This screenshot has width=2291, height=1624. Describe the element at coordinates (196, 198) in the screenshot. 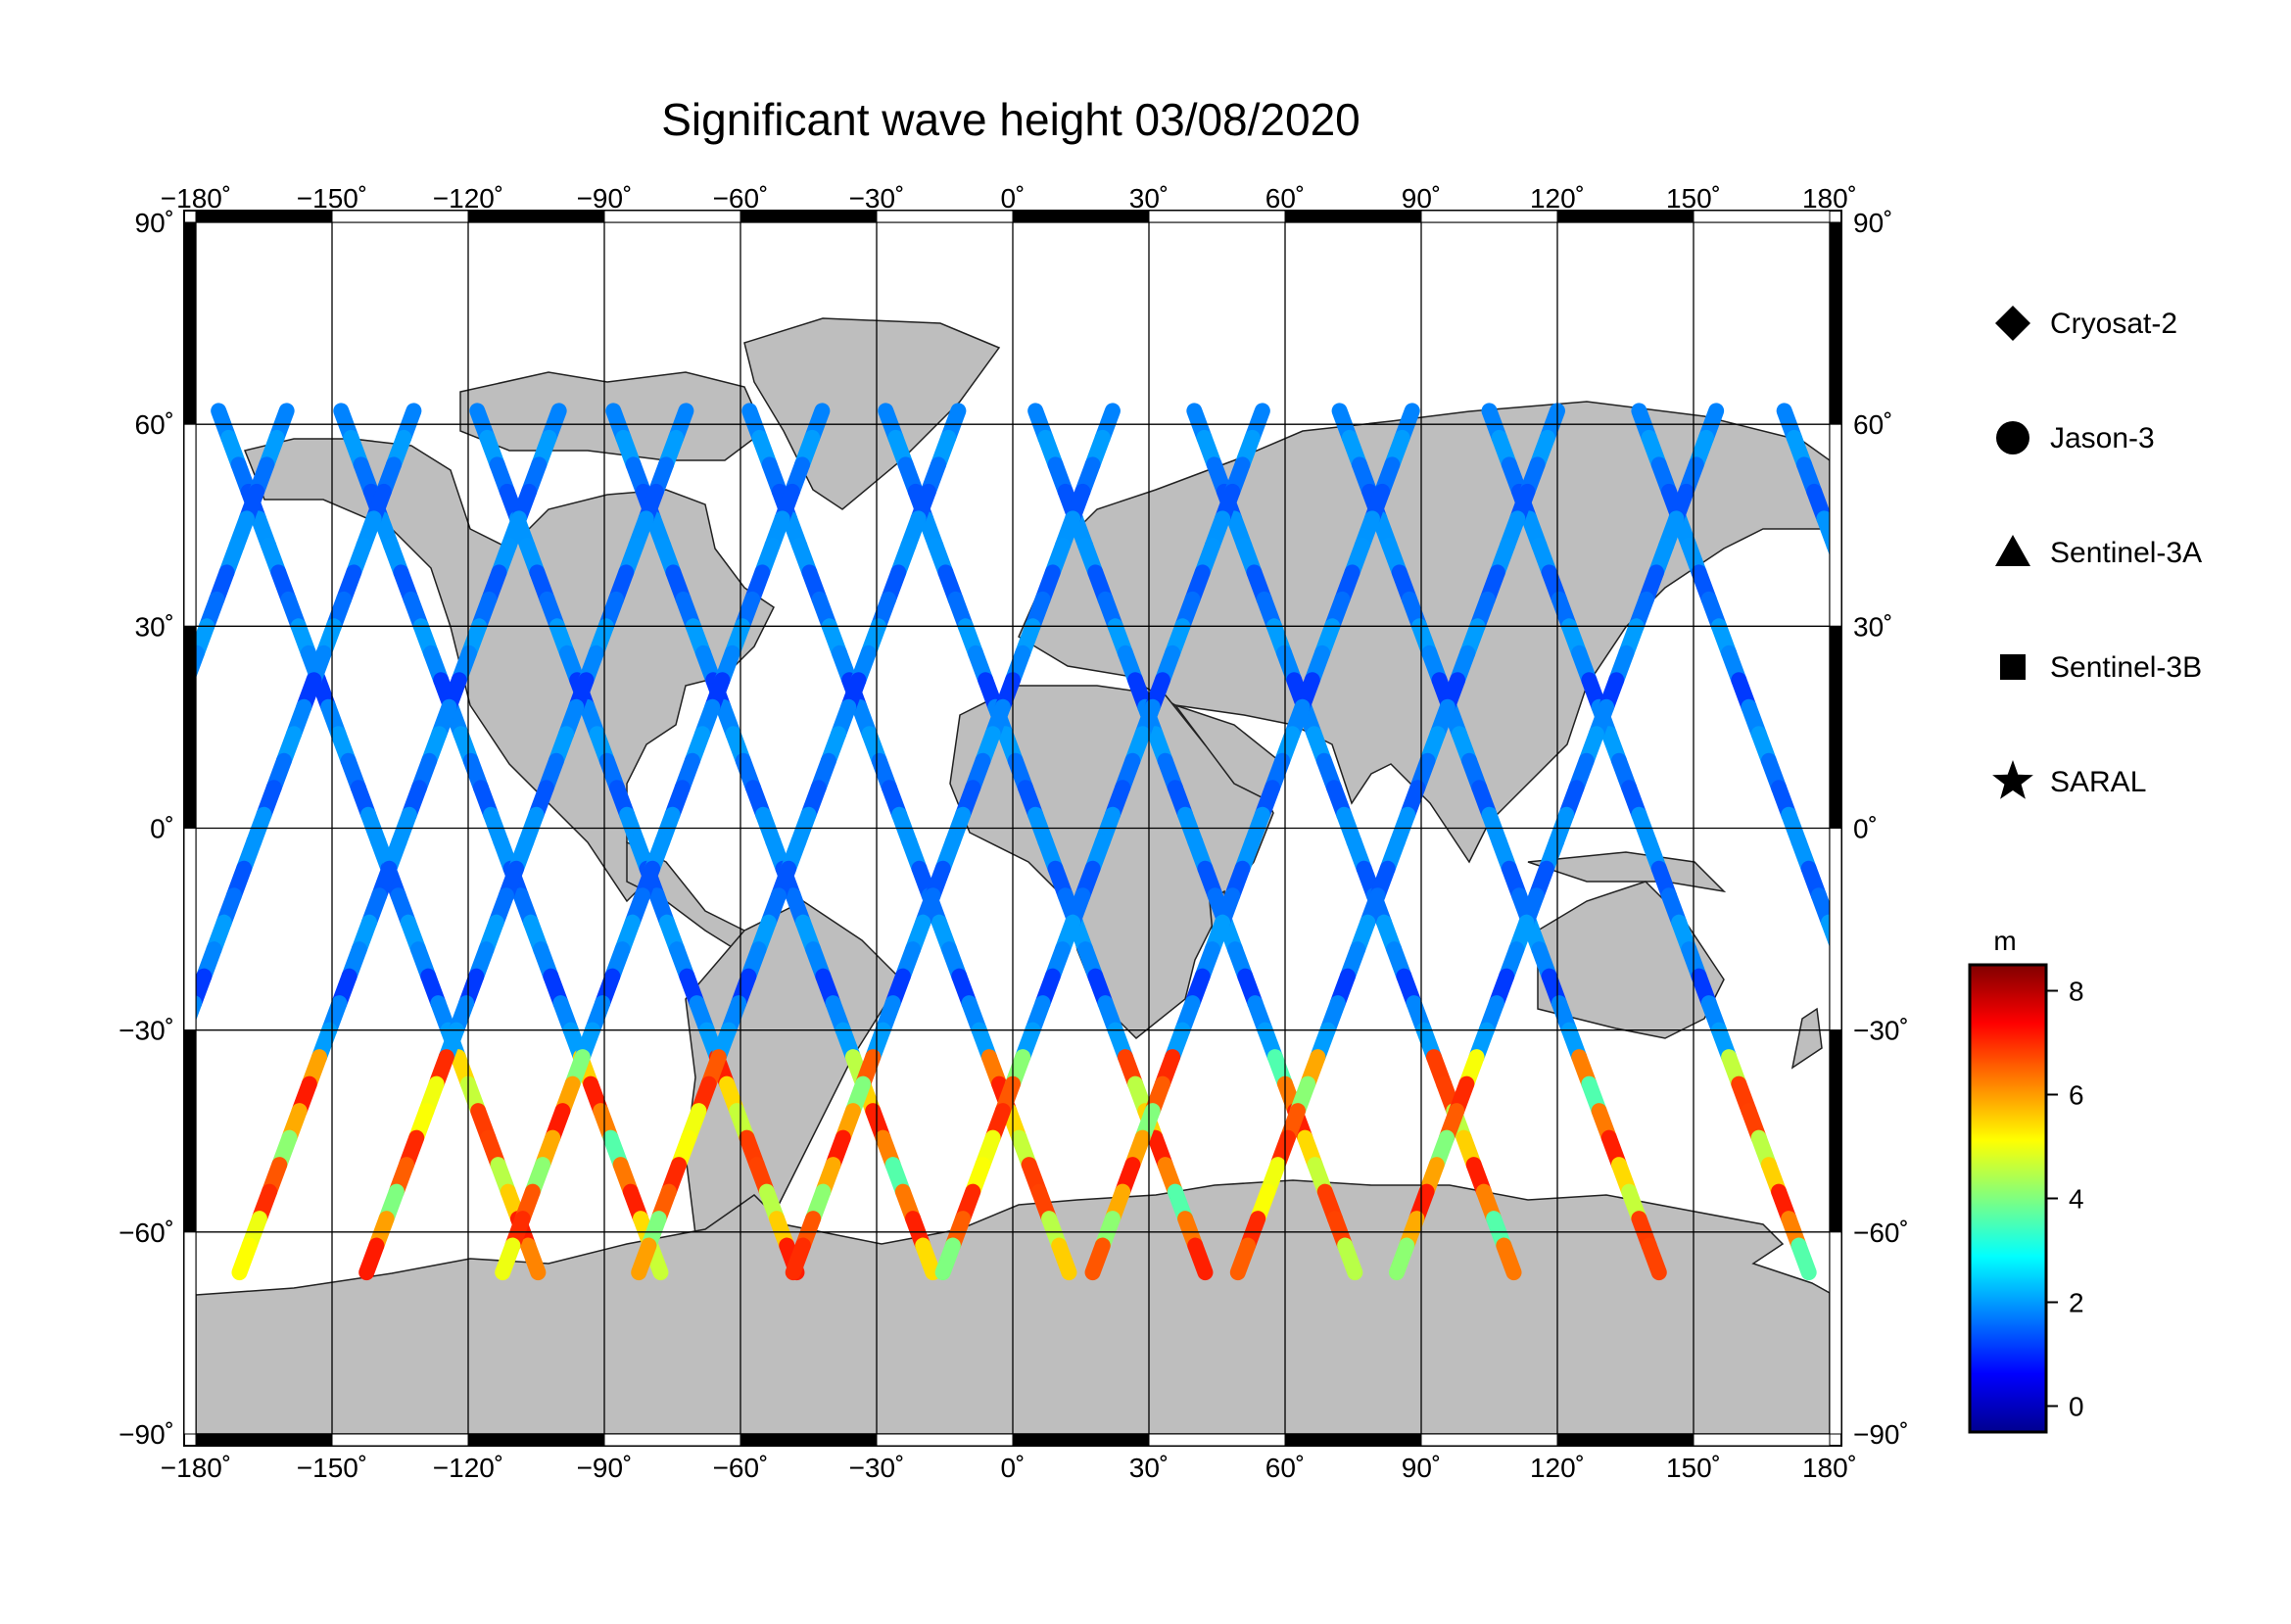

I see `lon-tick-label-top: −180˚` at that location.